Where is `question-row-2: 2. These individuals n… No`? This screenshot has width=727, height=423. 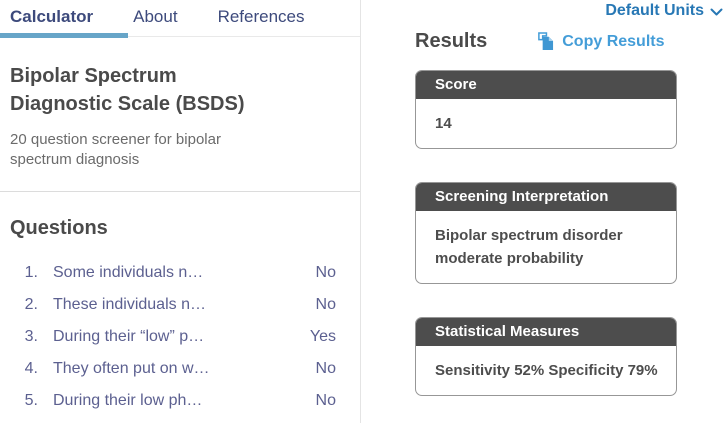
question-row-2: 2. These individuals n… No is located at coordinates (173, 307).